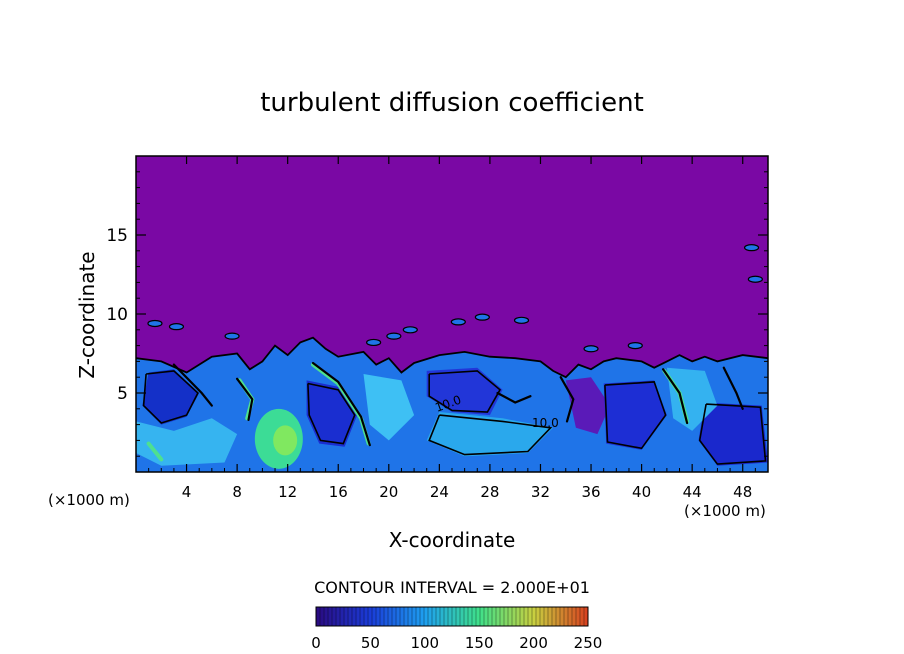 Image resolution: width=904 pixels, height=654 pixels. I want to click on contour-lines, so click(452, 400).